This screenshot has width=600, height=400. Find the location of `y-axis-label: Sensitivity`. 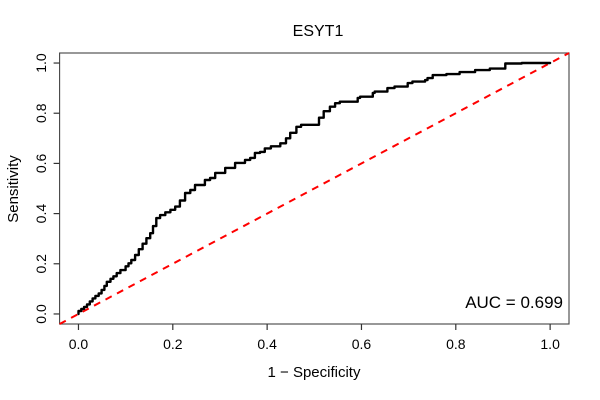

y-axis-label: Sensitivity is located at coordinates (13, 189).